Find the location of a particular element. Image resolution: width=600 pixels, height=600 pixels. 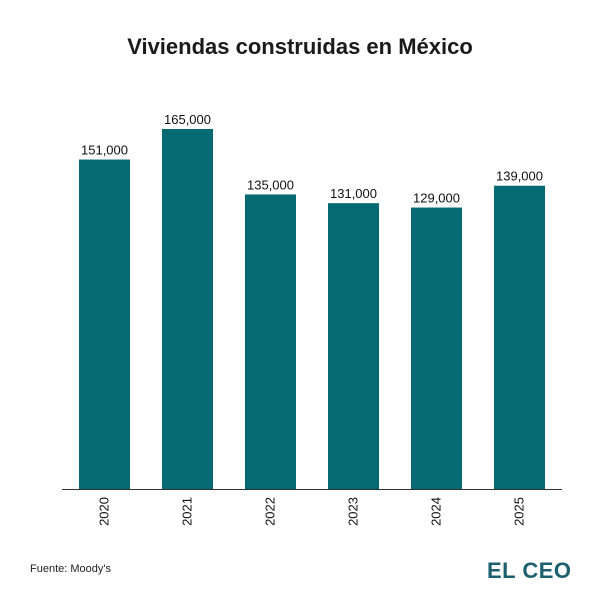

x-tick-label-2021: 2021 is located at coordinates (187, 511).